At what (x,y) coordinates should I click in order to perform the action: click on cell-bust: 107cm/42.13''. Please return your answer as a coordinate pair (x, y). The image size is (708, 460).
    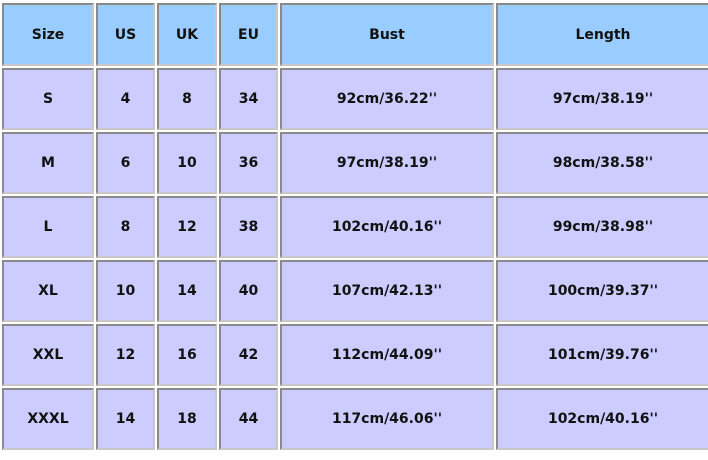
    Looking at the image, I should click on (387, 291).